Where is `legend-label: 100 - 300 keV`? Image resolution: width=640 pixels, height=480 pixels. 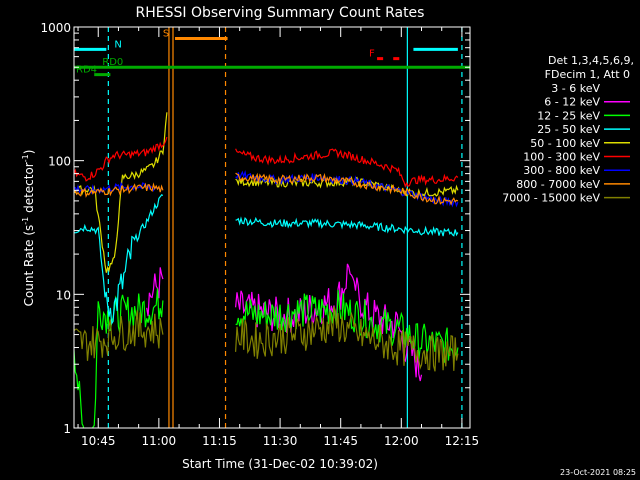 legend-label: 100 - 300 keV is located at coordinates (561, 157).